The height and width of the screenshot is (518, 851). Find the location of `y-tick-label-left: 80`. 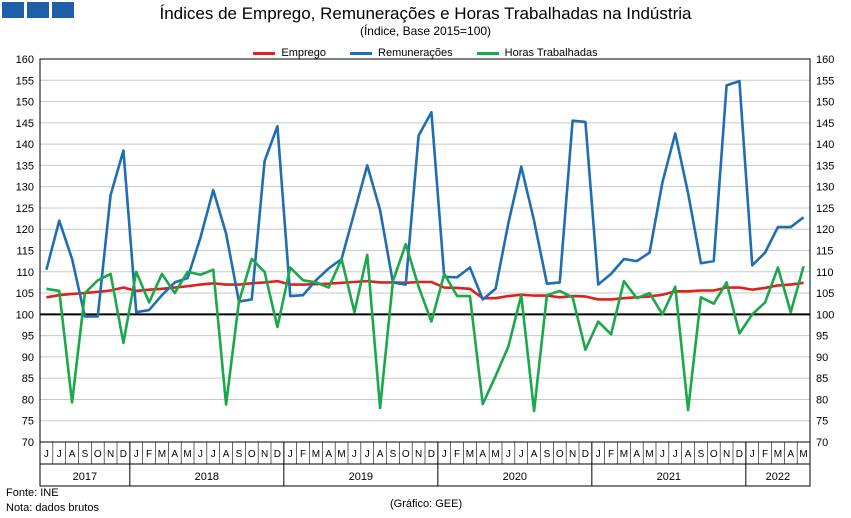

y-tick-label-left: 80 is located at coordinates (28, 400).